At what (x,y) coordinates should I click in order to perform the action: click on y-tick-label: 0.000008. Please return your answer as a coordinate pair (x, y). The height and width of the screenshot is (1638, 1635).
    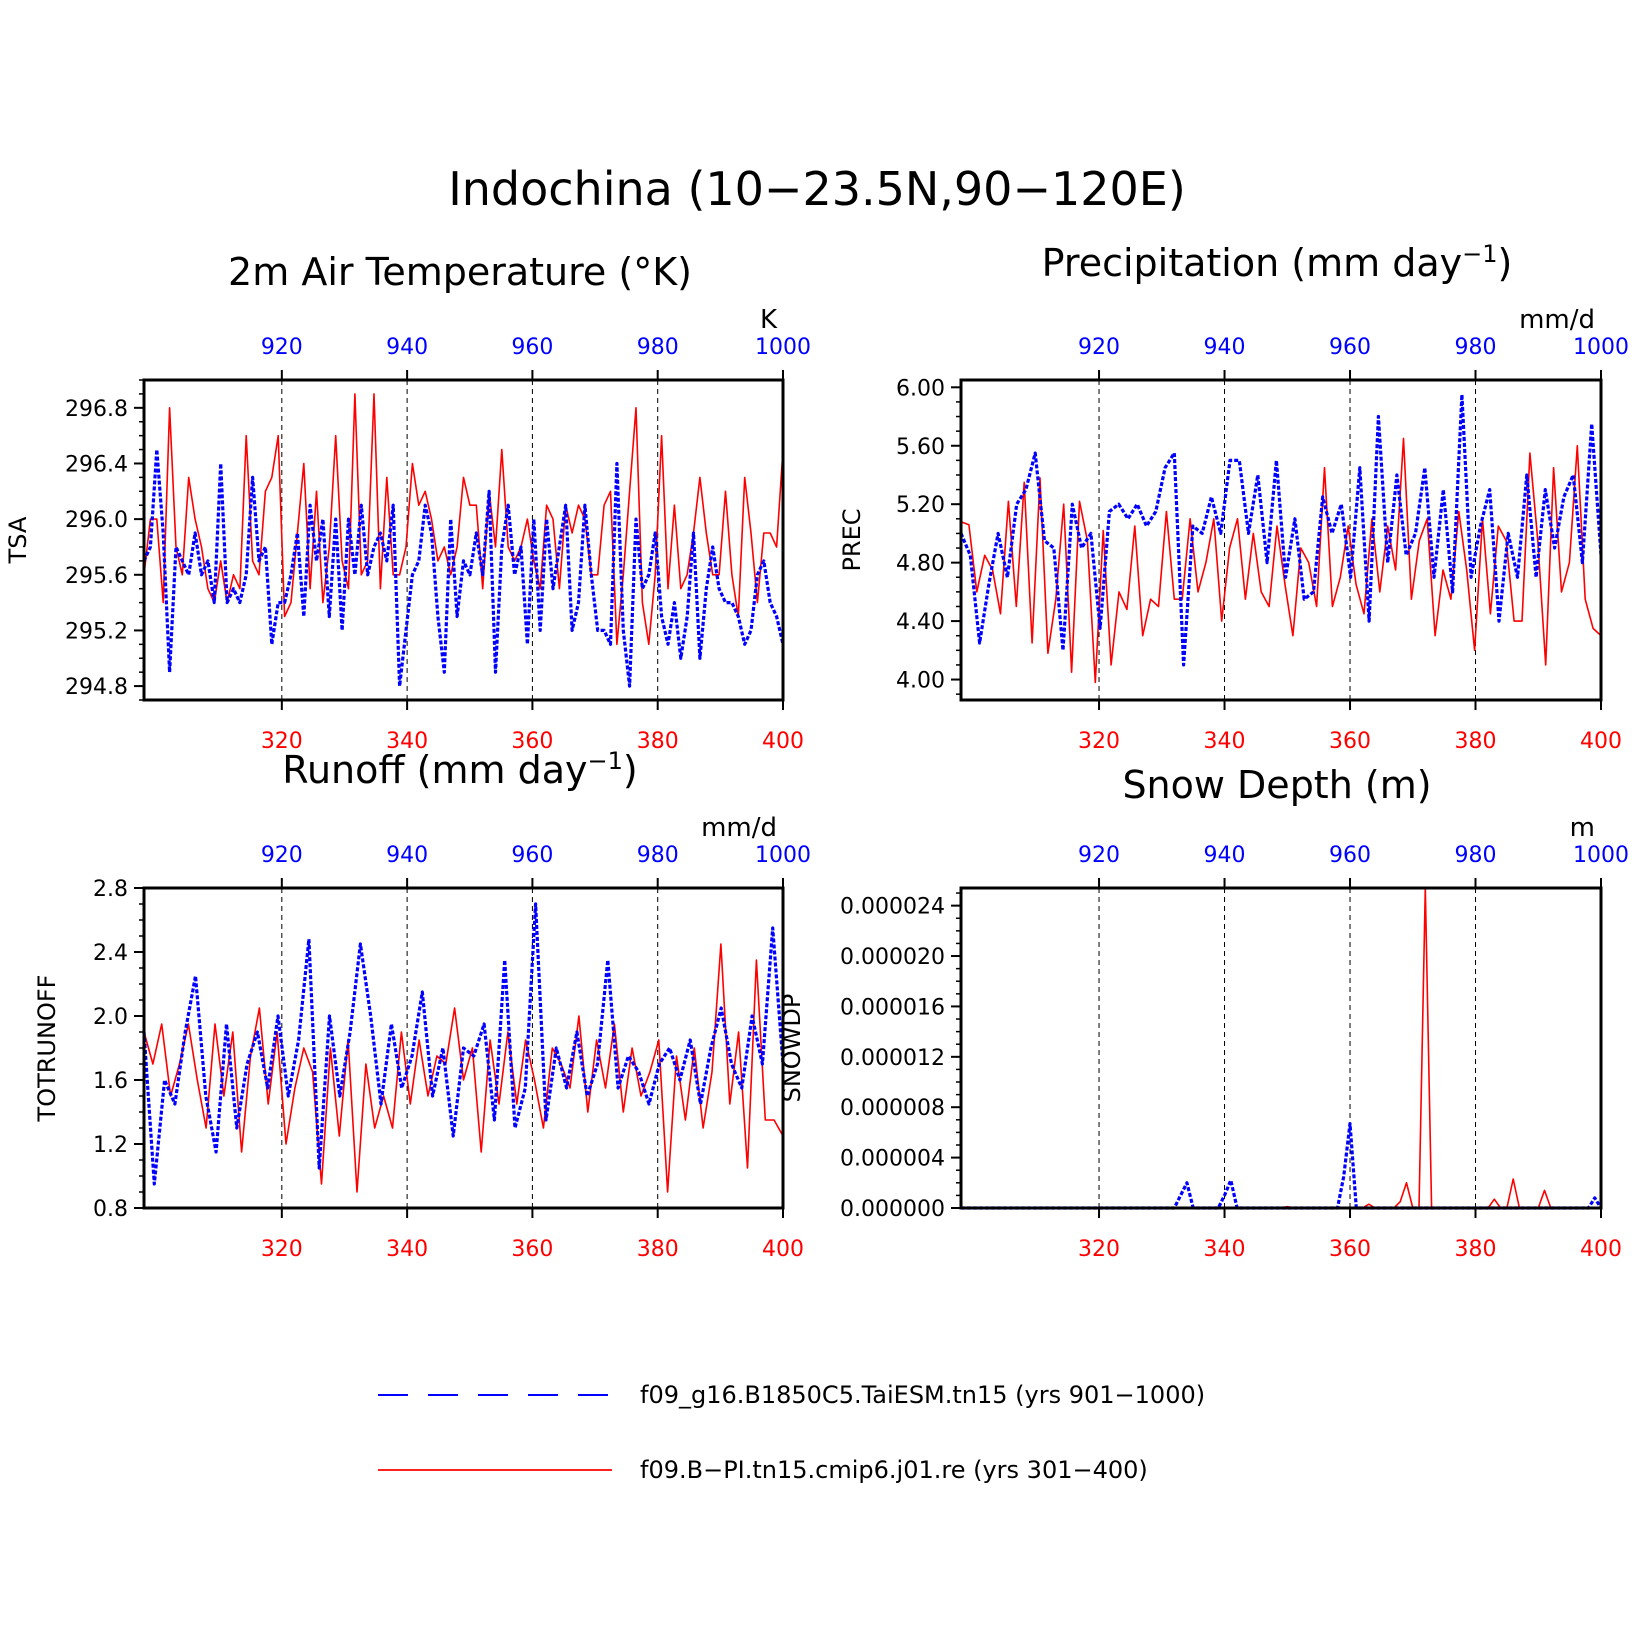
    Looking at the image, I should click on (892, 1108).